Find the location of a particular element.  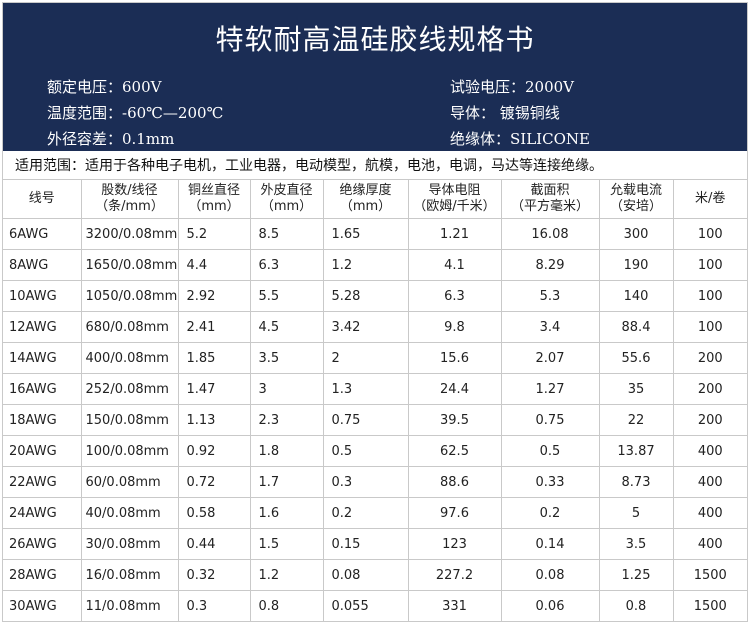

outer-diameter-cell: 0.8 is located at coordinates (286, 606).